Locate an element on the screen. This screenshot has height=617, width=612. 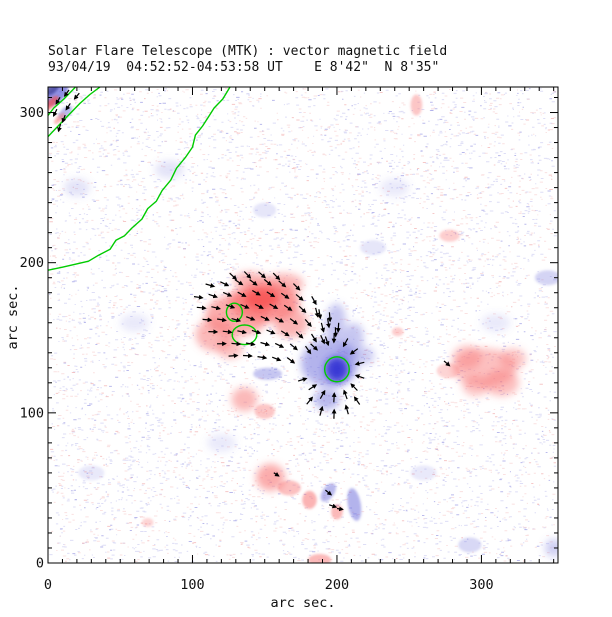
y-tick-label: 300 is located at coordinates (32, 113).